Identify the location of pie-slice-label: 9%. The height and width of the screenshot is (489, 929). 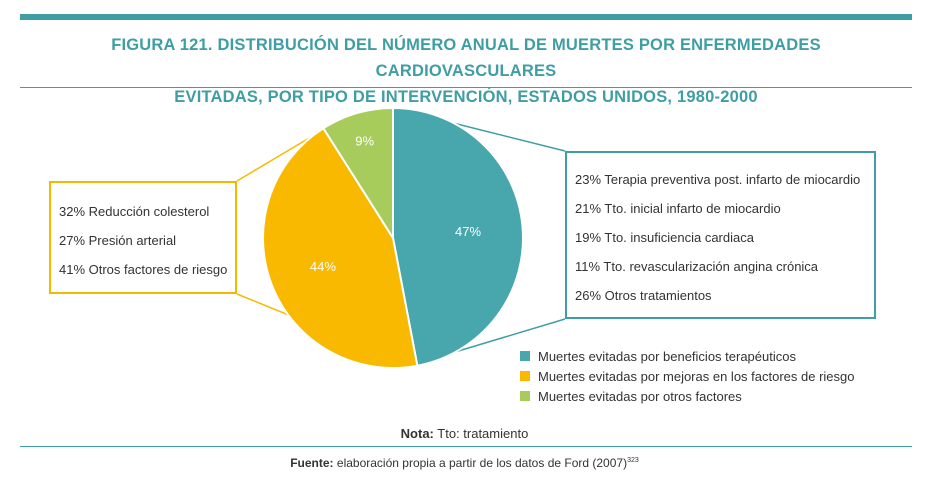
(364, 141).